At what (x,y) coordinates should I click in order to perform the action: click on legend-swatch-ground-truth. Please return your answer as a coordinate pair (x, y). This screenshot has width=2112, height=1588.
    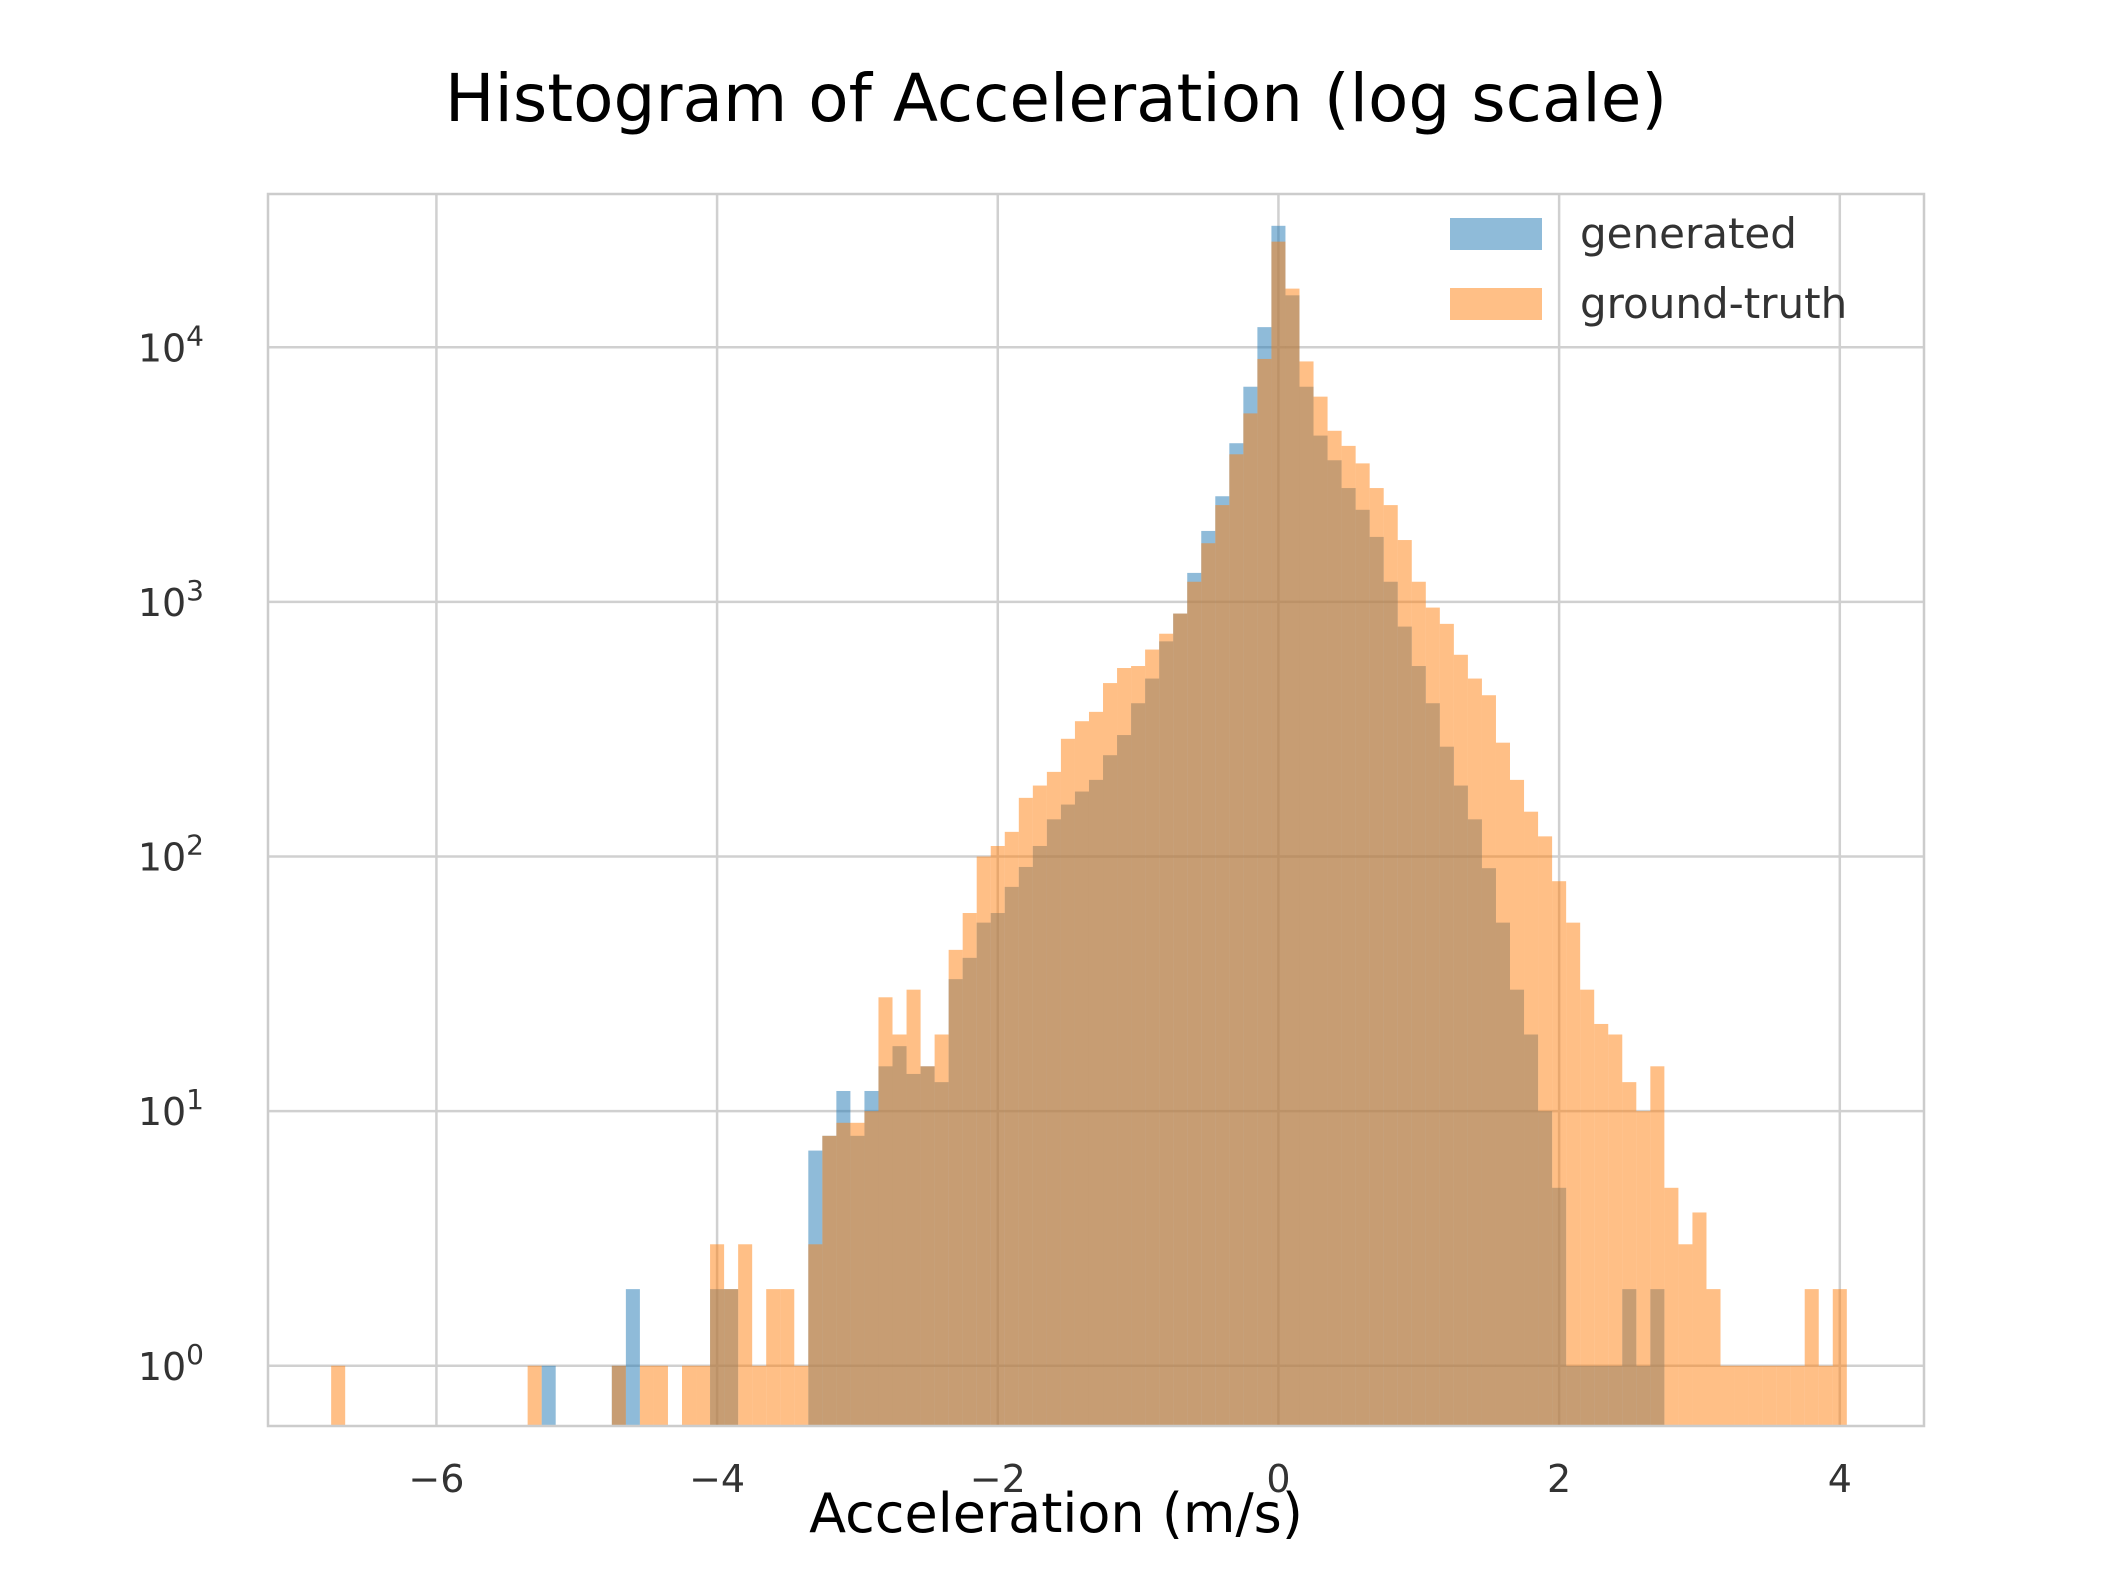
    Looking at the image, I should click on (1496, 304).